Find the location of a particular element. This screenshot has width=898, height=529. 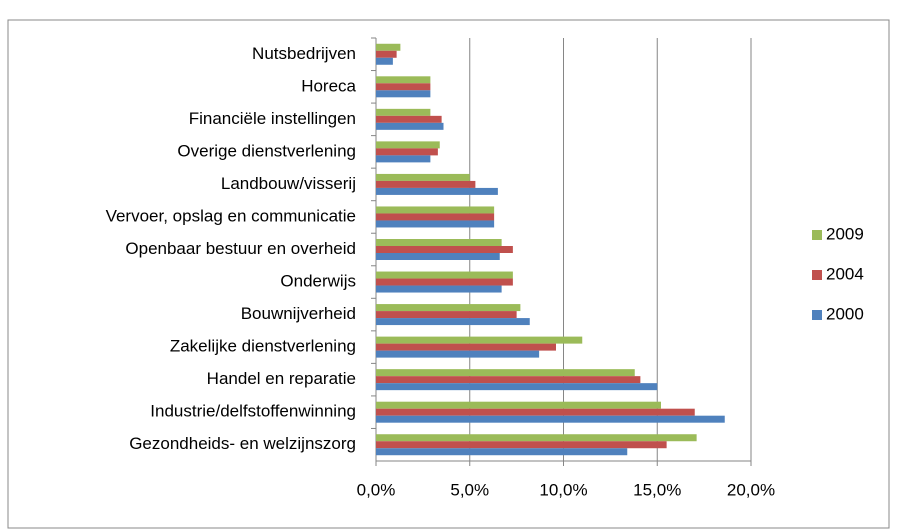

y-tick-label: Overige dienstverlening is located at coordinates (266, 150).